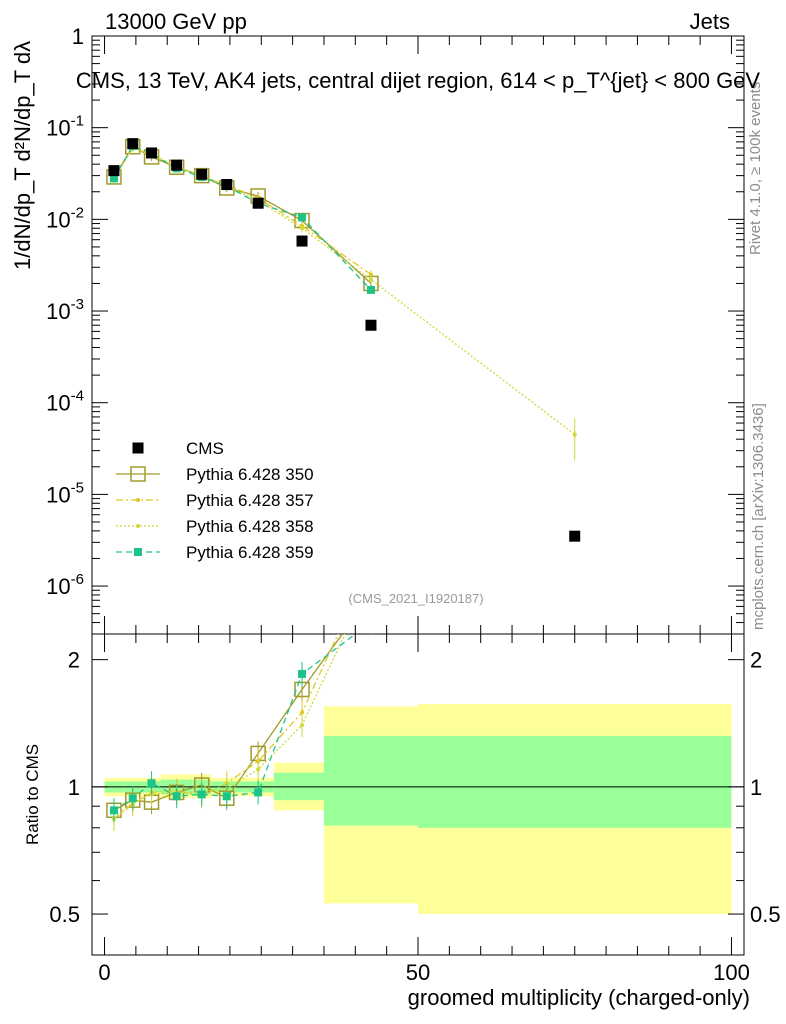 The width and height of the screenshot is (786, 1024). I want to click on legend-label: Pythia 6.428 358, so click(250, 526).